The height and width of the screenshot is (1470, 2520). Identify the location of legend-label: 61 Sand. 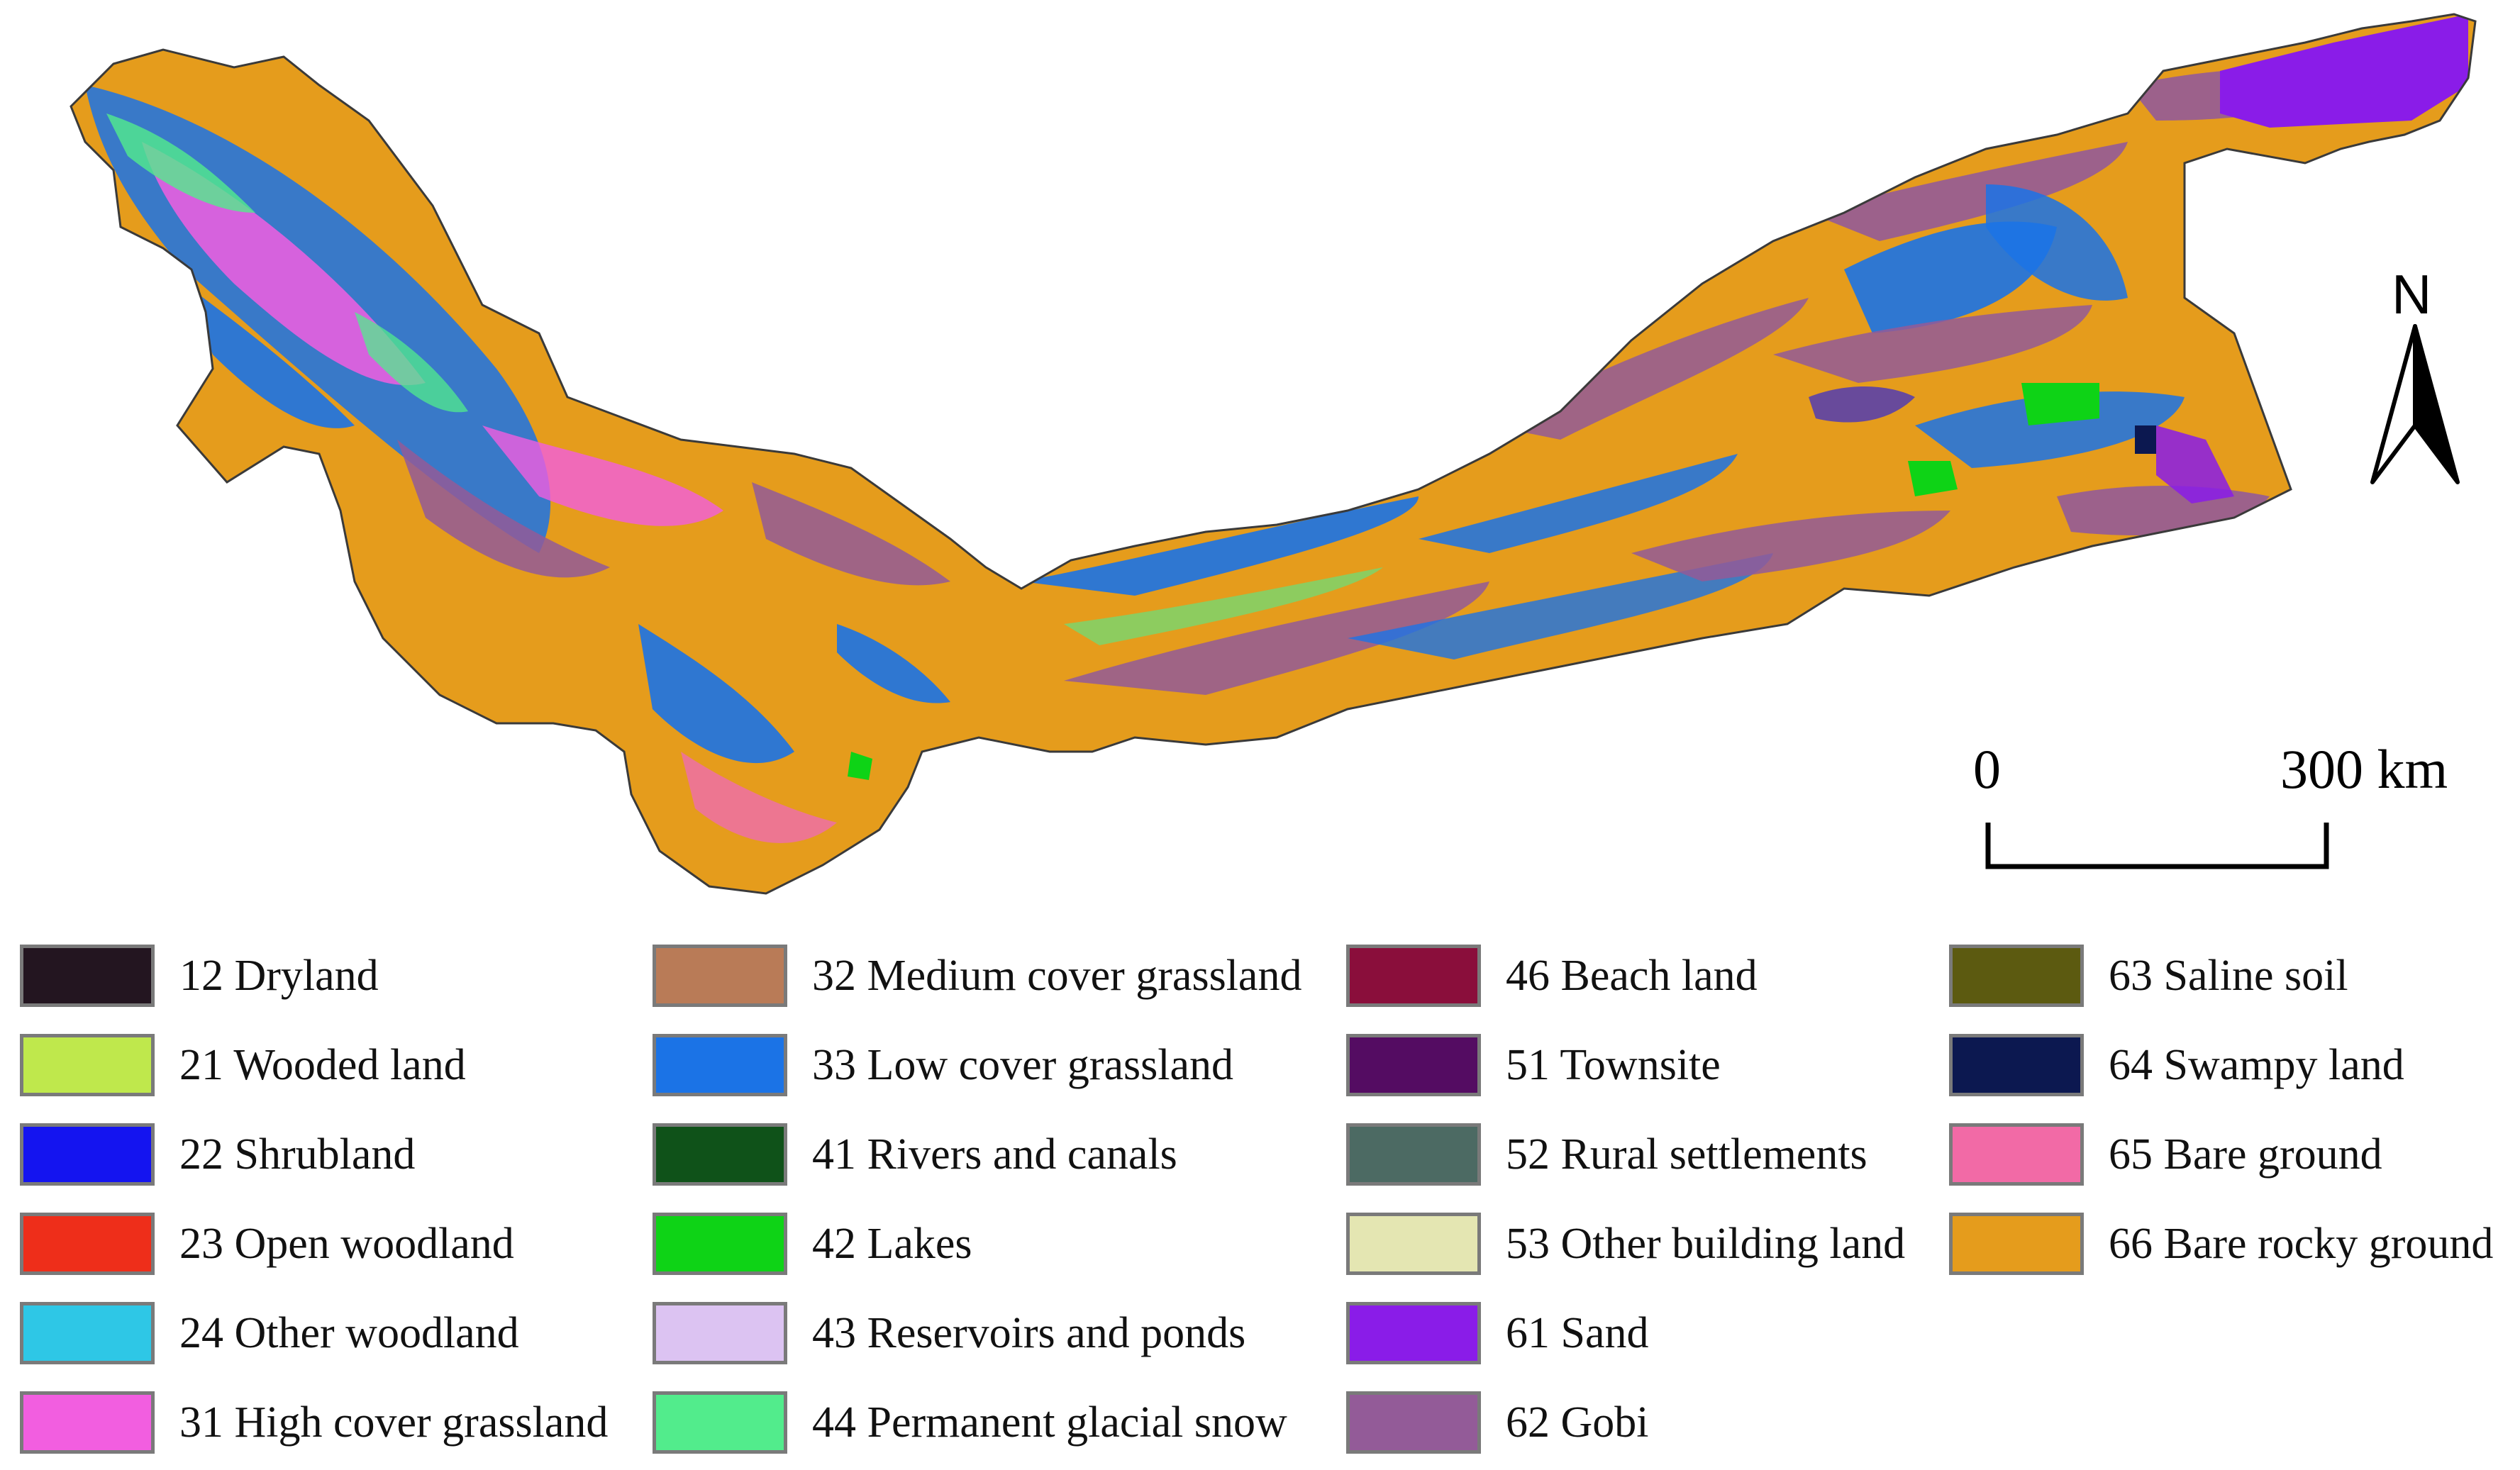
(1578, 1333).